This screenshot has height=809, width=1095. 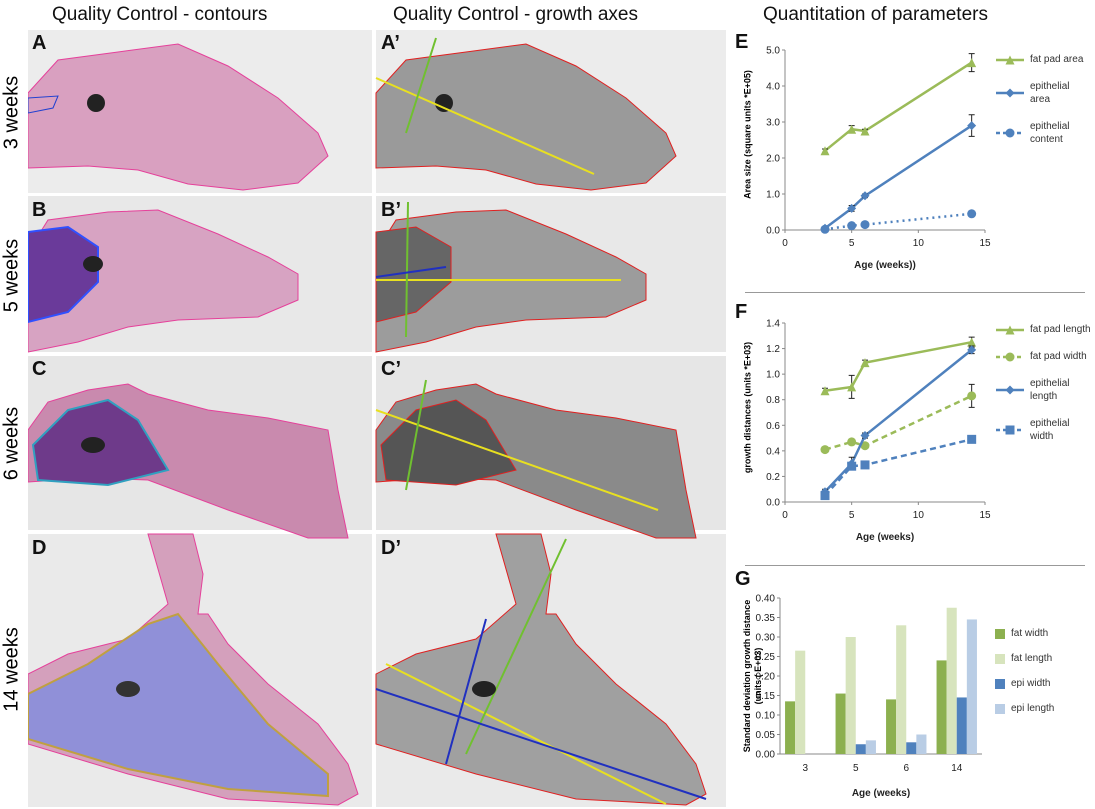 I want to click on x-tick-label: 6, so click(x=906, y=768).